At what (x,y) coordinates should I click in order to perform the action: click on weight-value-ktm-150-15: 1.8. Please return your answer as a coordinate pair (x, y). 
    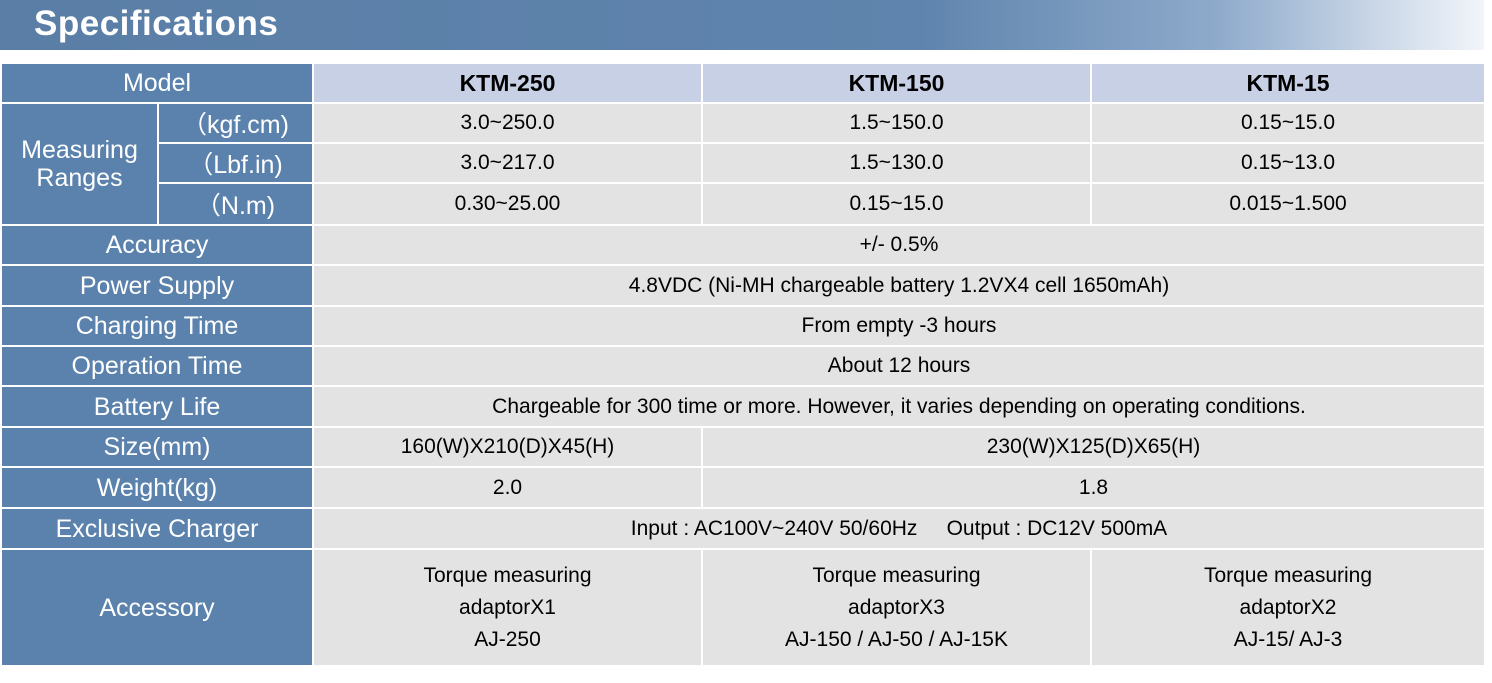
    Looking at the image, I should click on (1093, 487).